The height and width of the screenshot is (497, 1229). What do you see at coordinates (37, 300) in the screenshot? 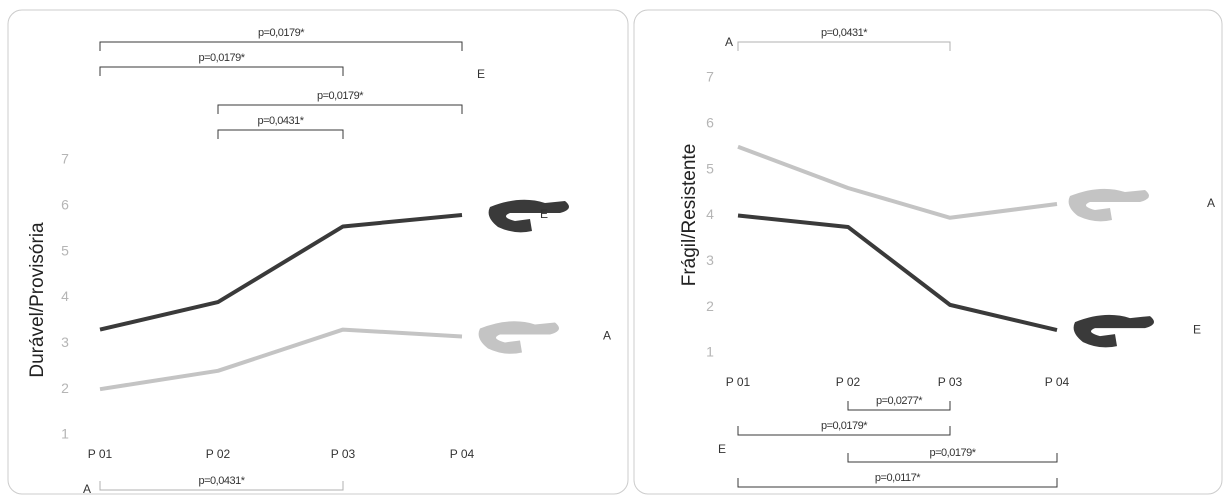
I see `y-axis-title: Durável/Provisória` at bounding box center [37, 300].